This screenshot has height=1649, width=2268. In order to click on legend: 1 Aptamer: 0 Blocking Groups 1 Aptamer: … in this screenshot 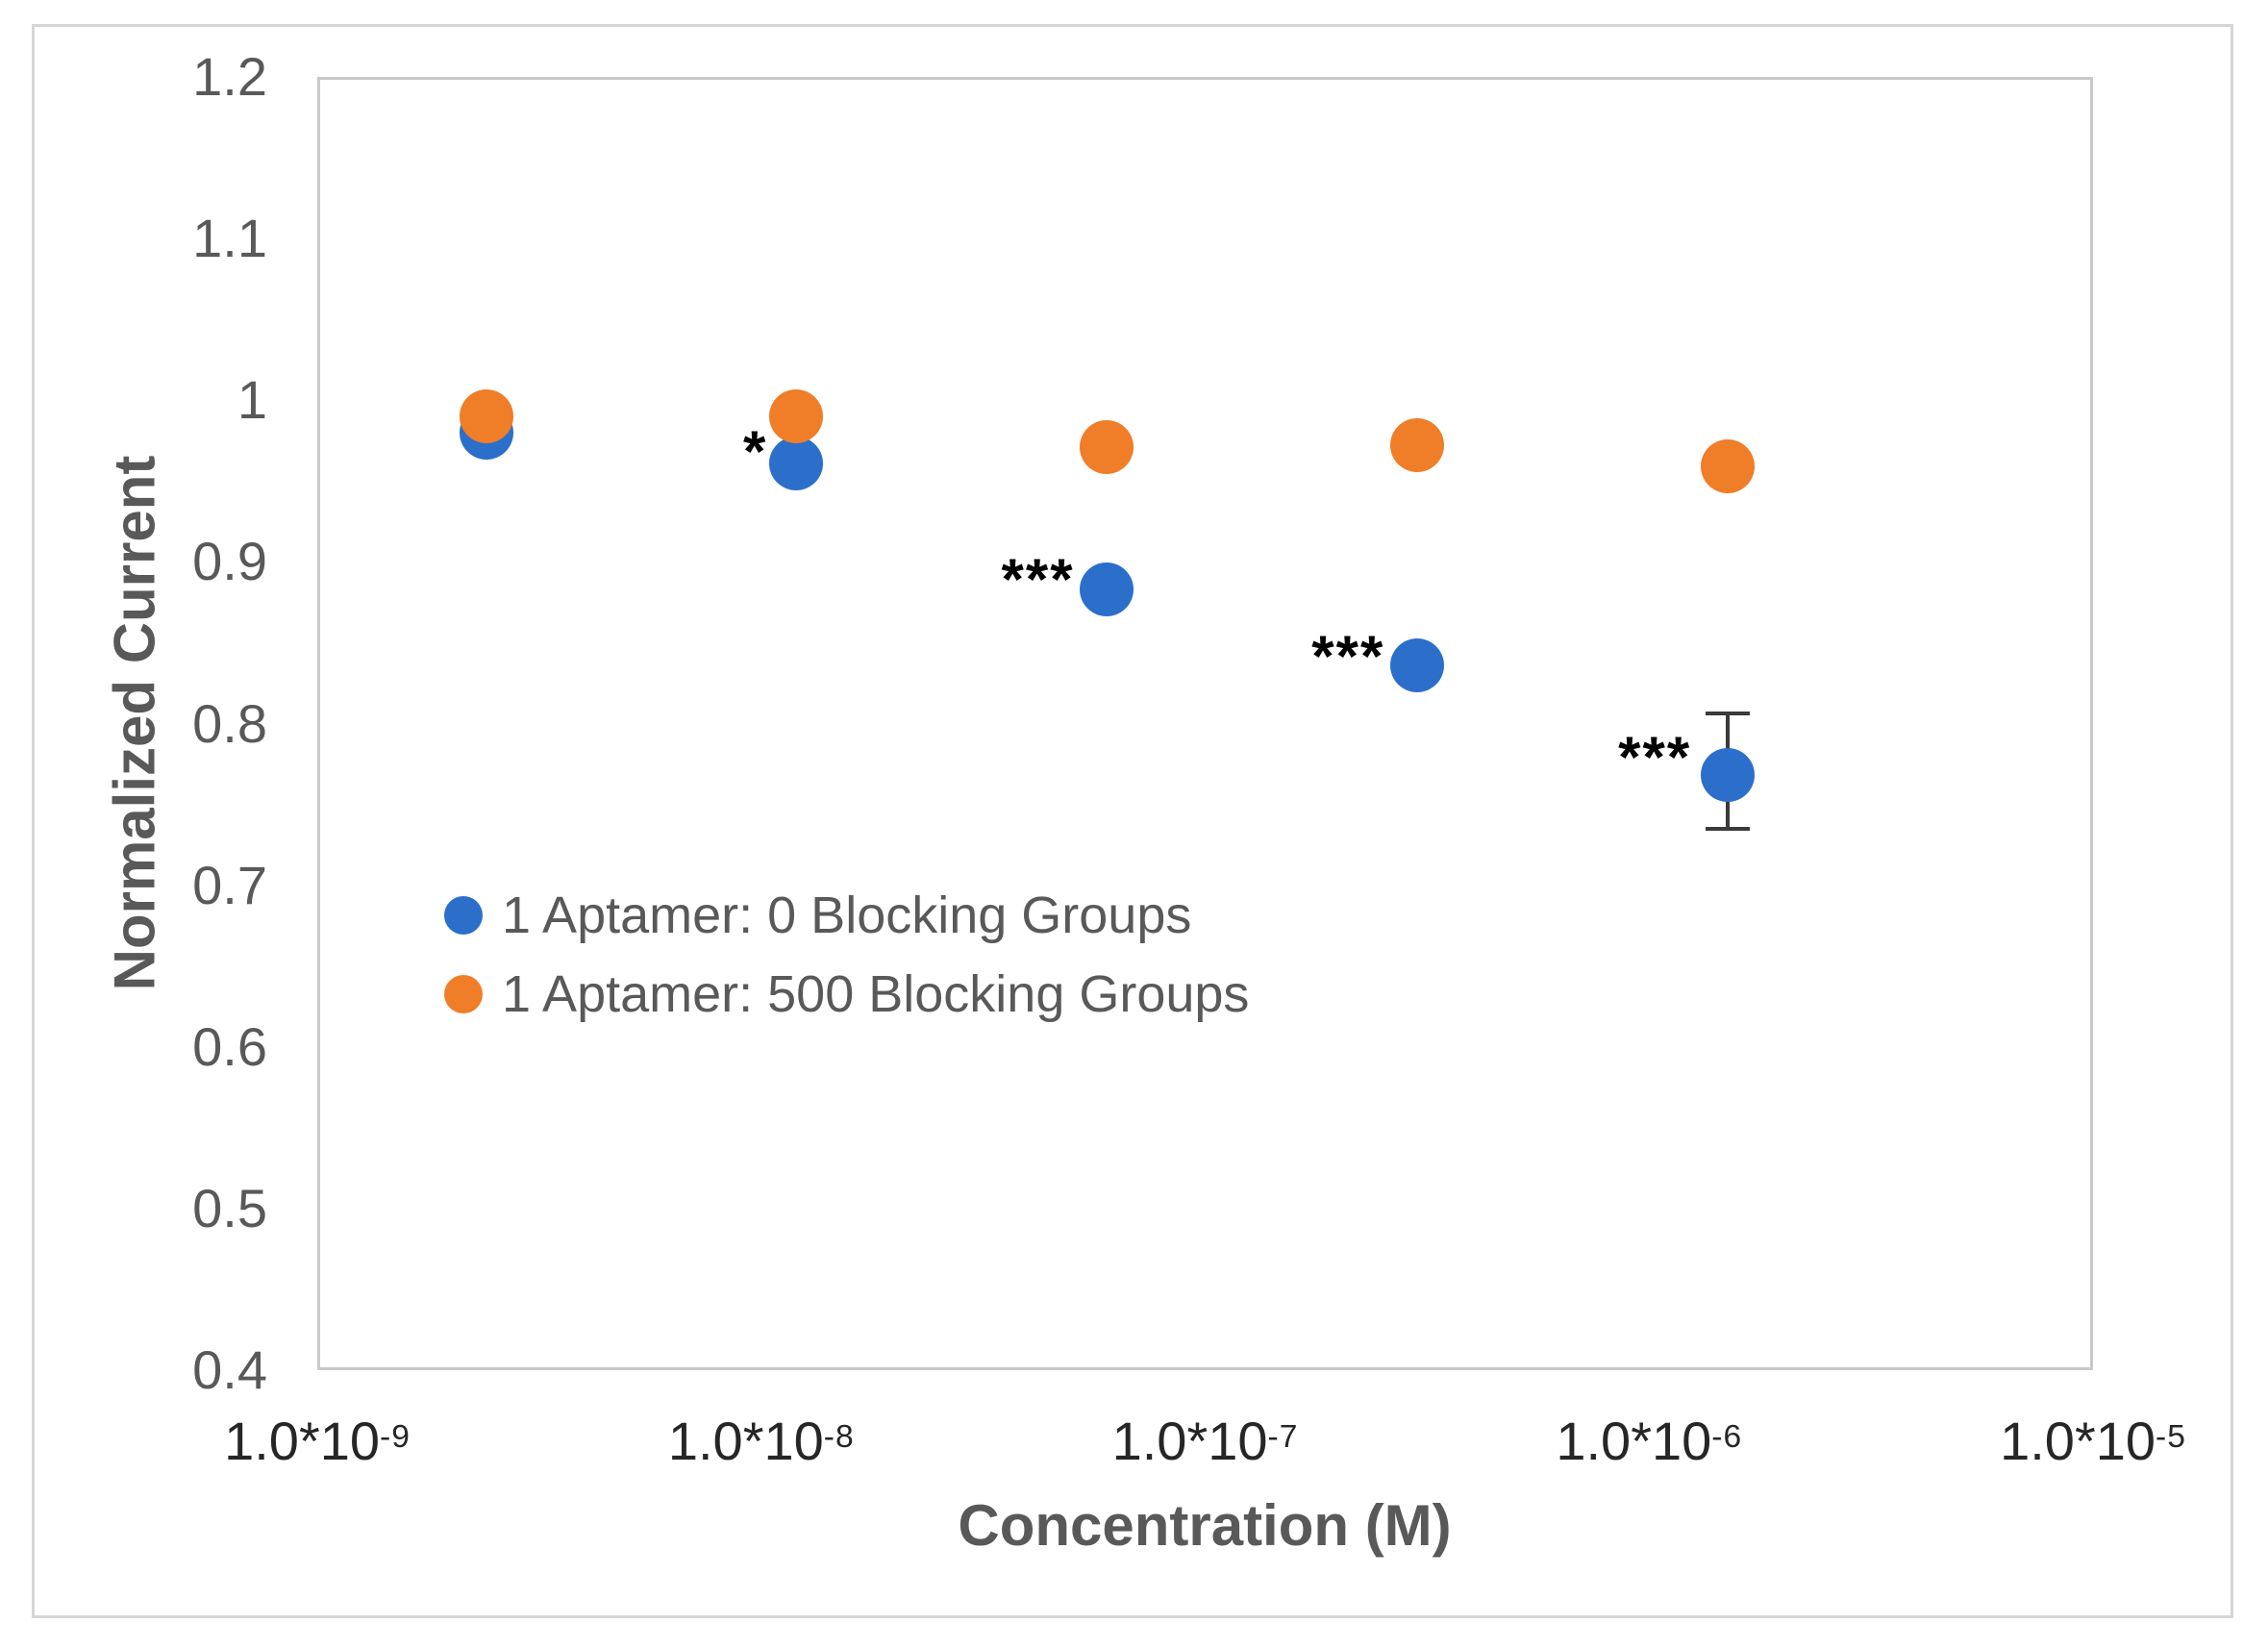, I will do `click(846, 955)`.